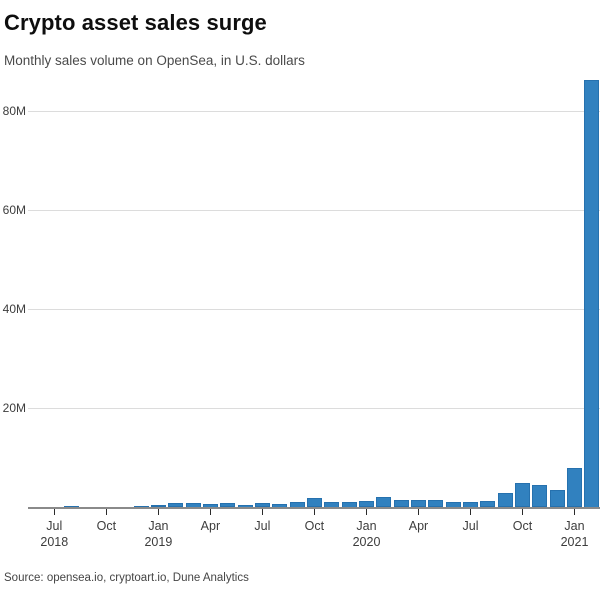  I want to click on x-axis-label: Jan 2020, so click(367, 534).